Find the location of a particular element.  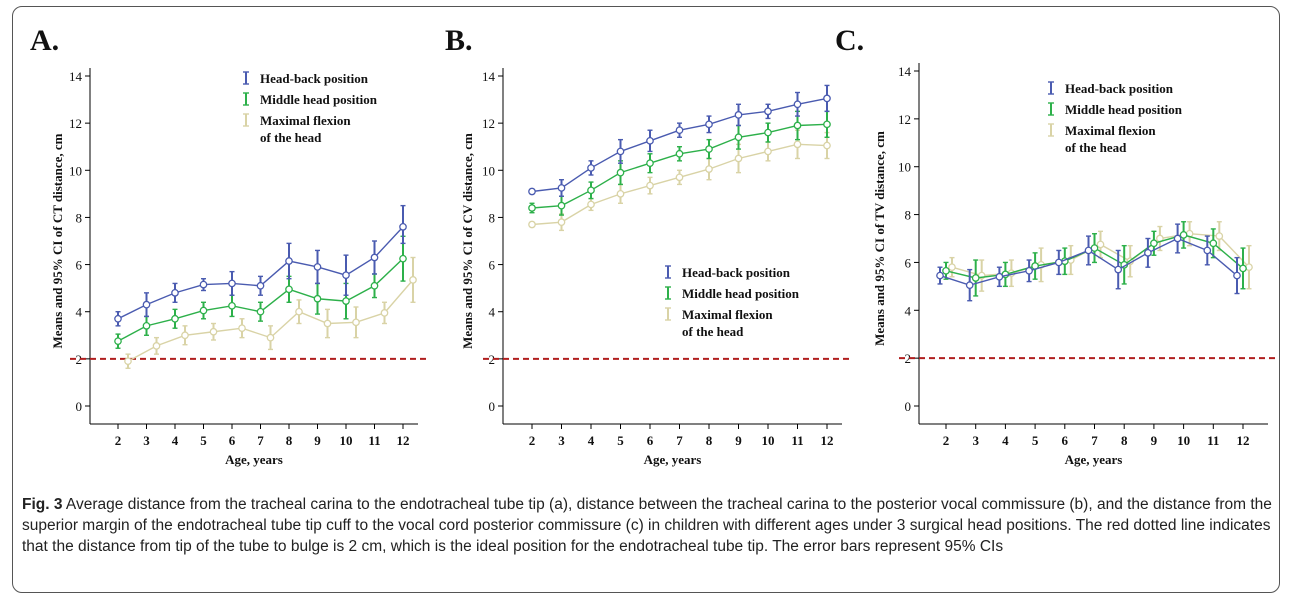

x-tick-label: 3 is located at coordinates (975, 440).